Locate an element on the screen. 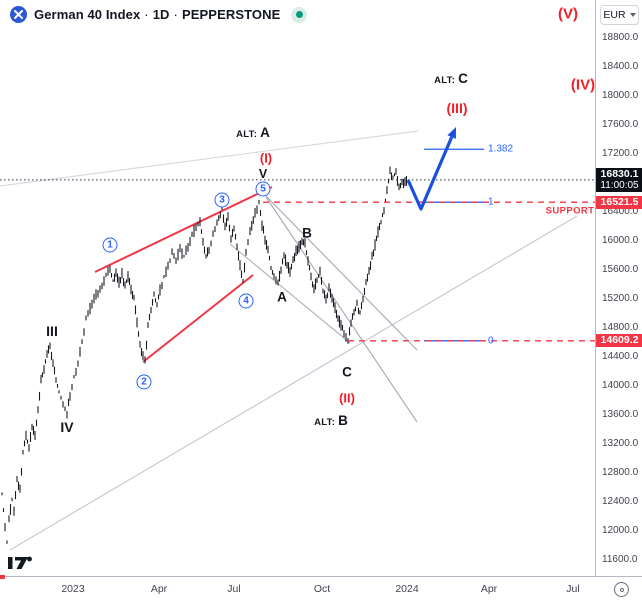 The height and width of the screenshot is (600, 642). wave-circle-2: 2 is located at coordinates (144, 382).